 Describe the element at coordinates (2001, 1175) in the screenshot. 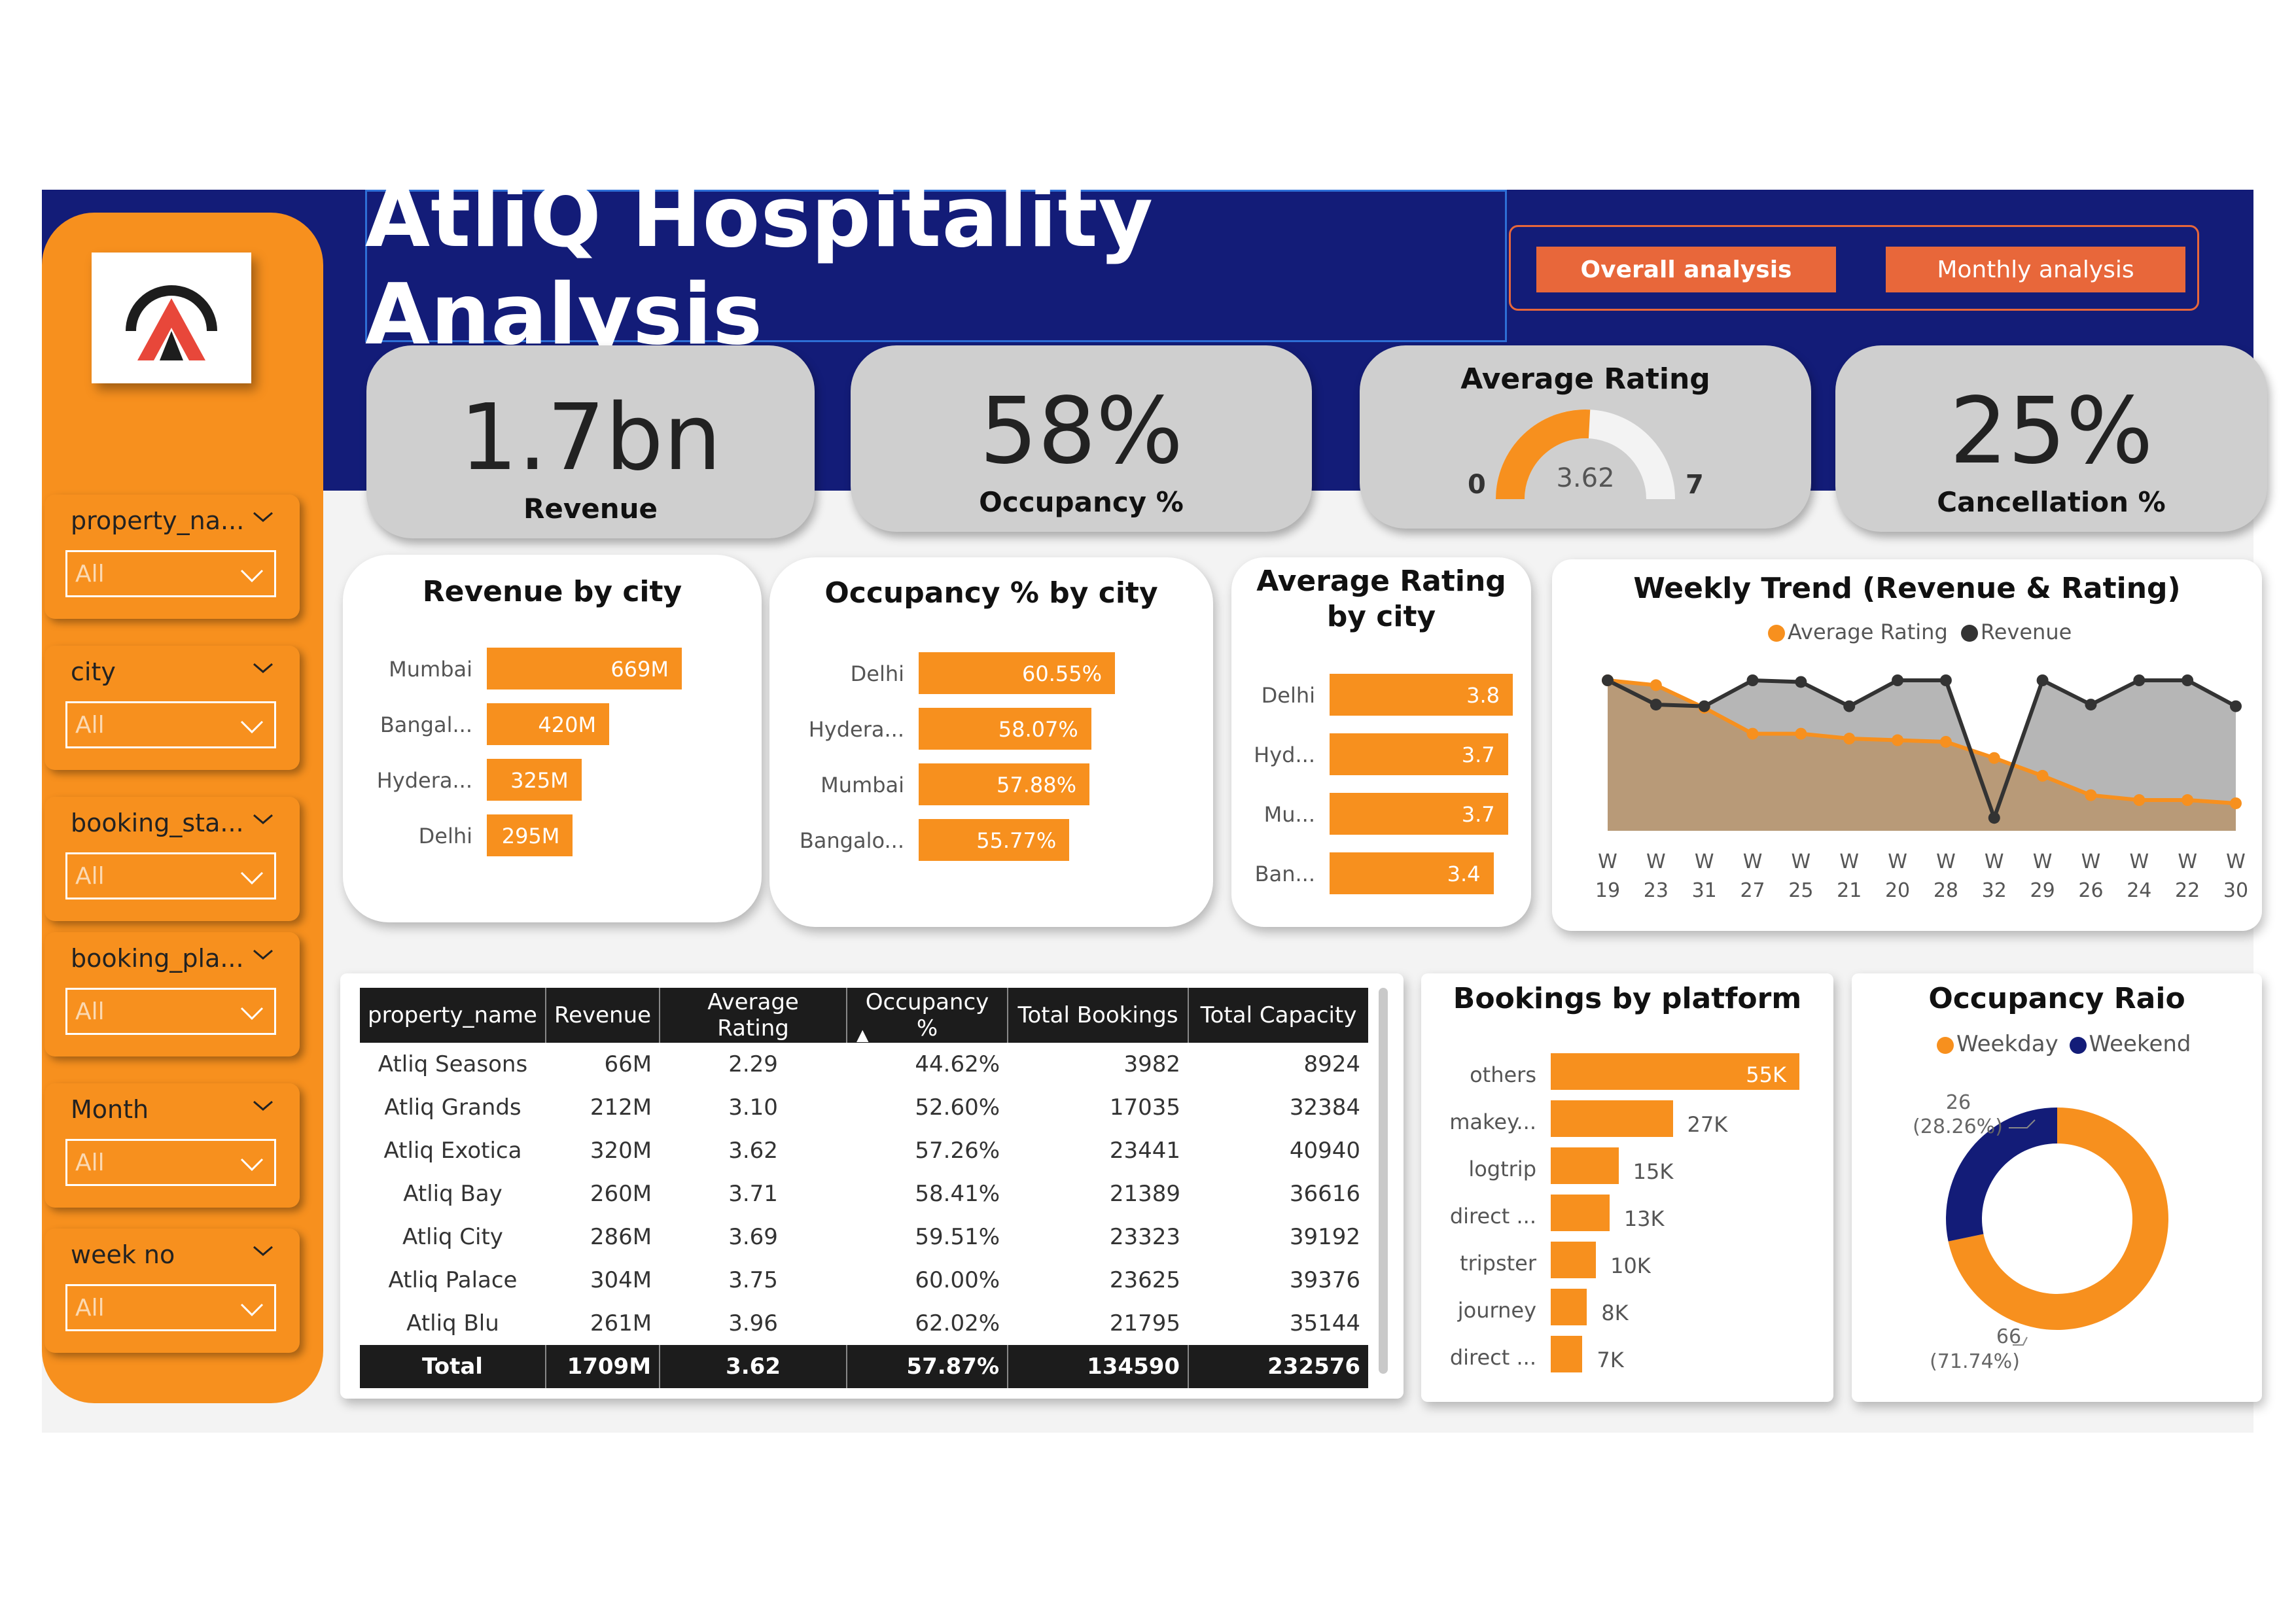

I see `weekend-slice` at that location.